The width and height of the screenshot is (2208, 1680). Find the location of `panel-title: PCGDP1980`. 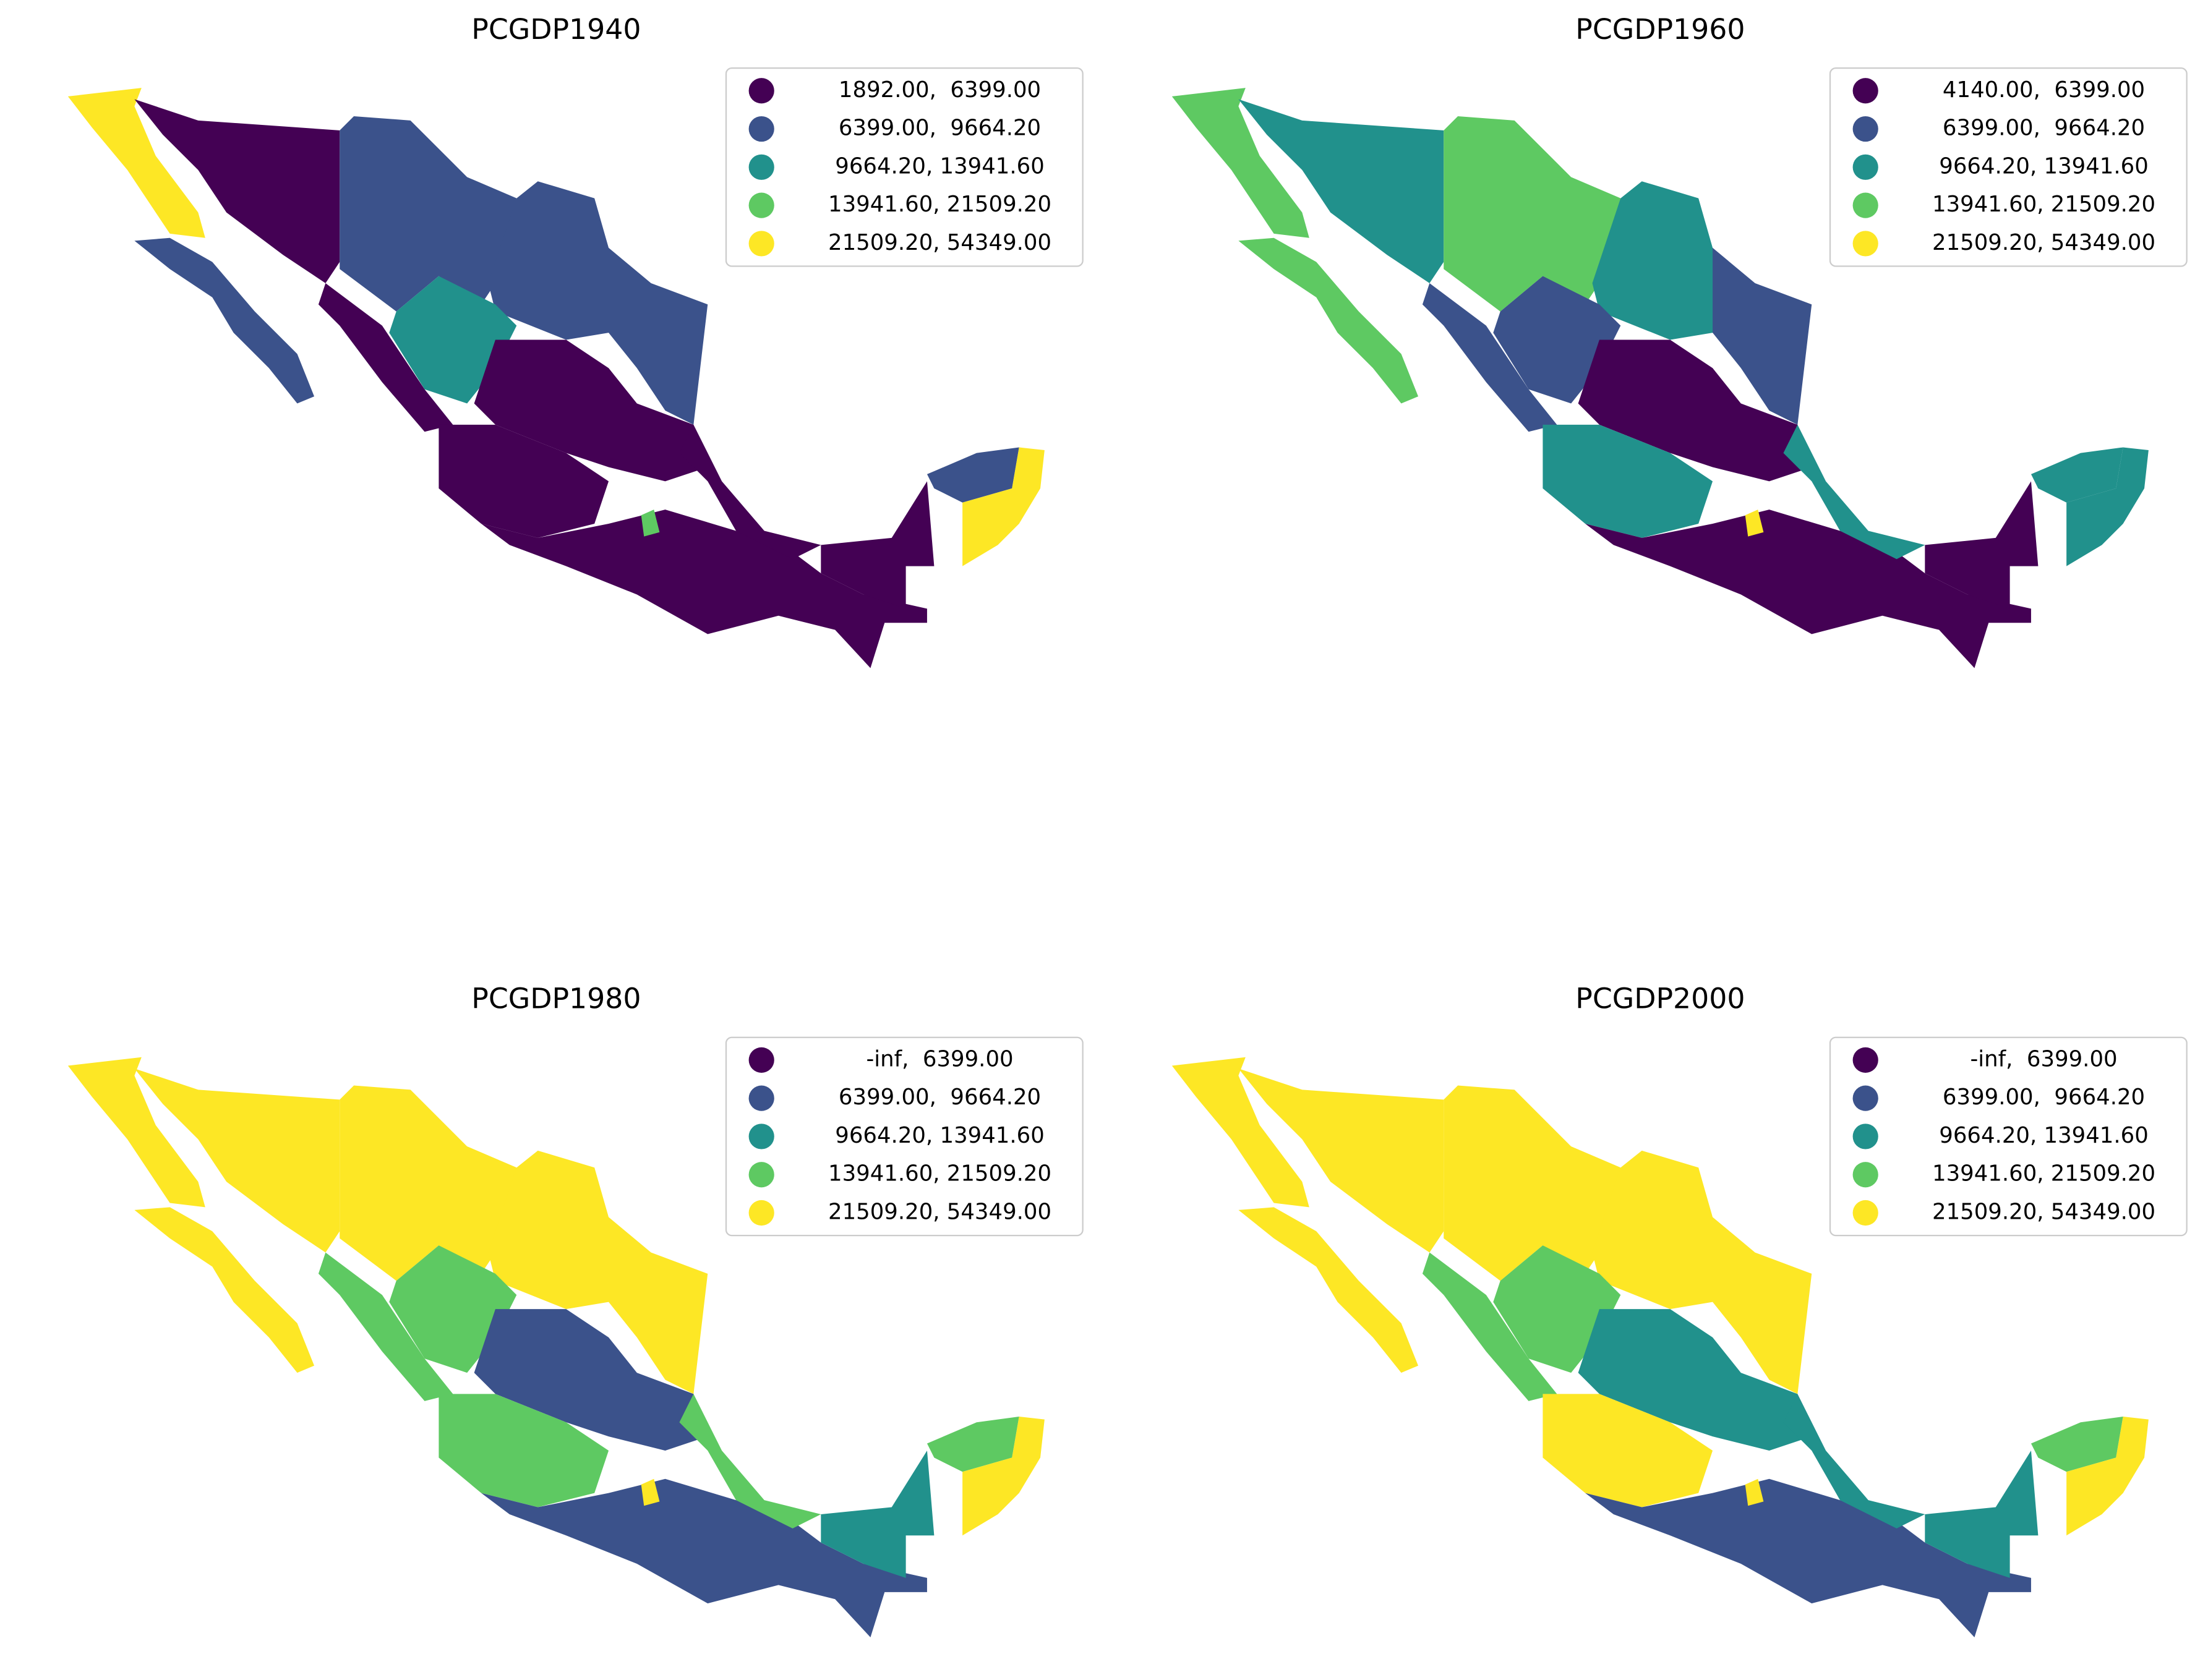

panel-title: PCGDP1980 is located at coordinates (556, 999).